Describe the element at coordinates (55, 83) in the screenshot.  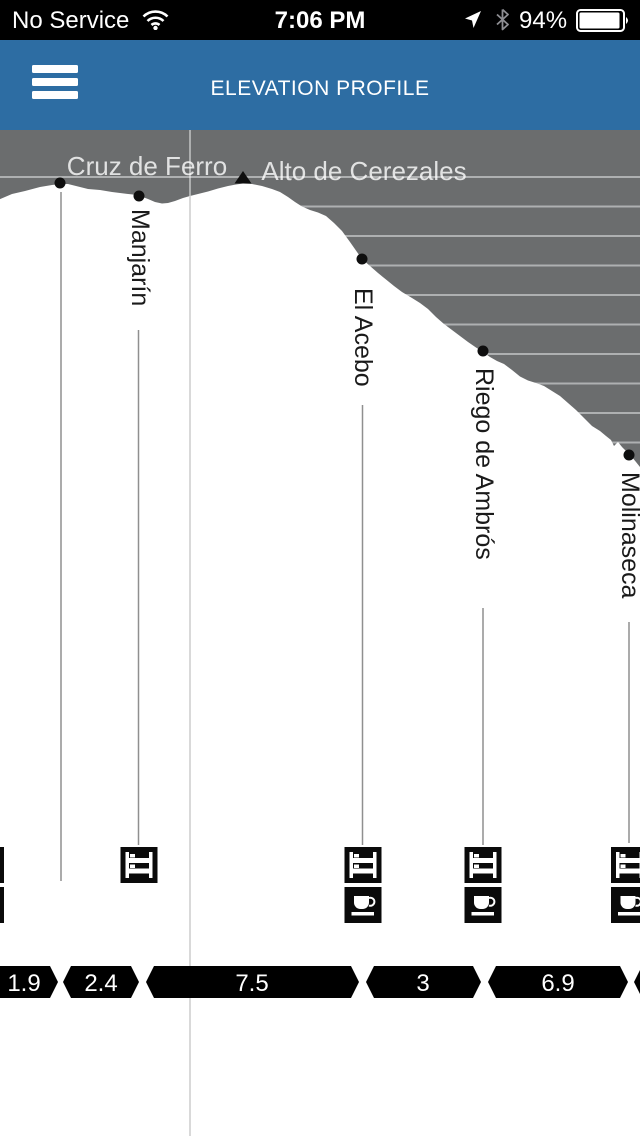
I see `menu-button` at that location.